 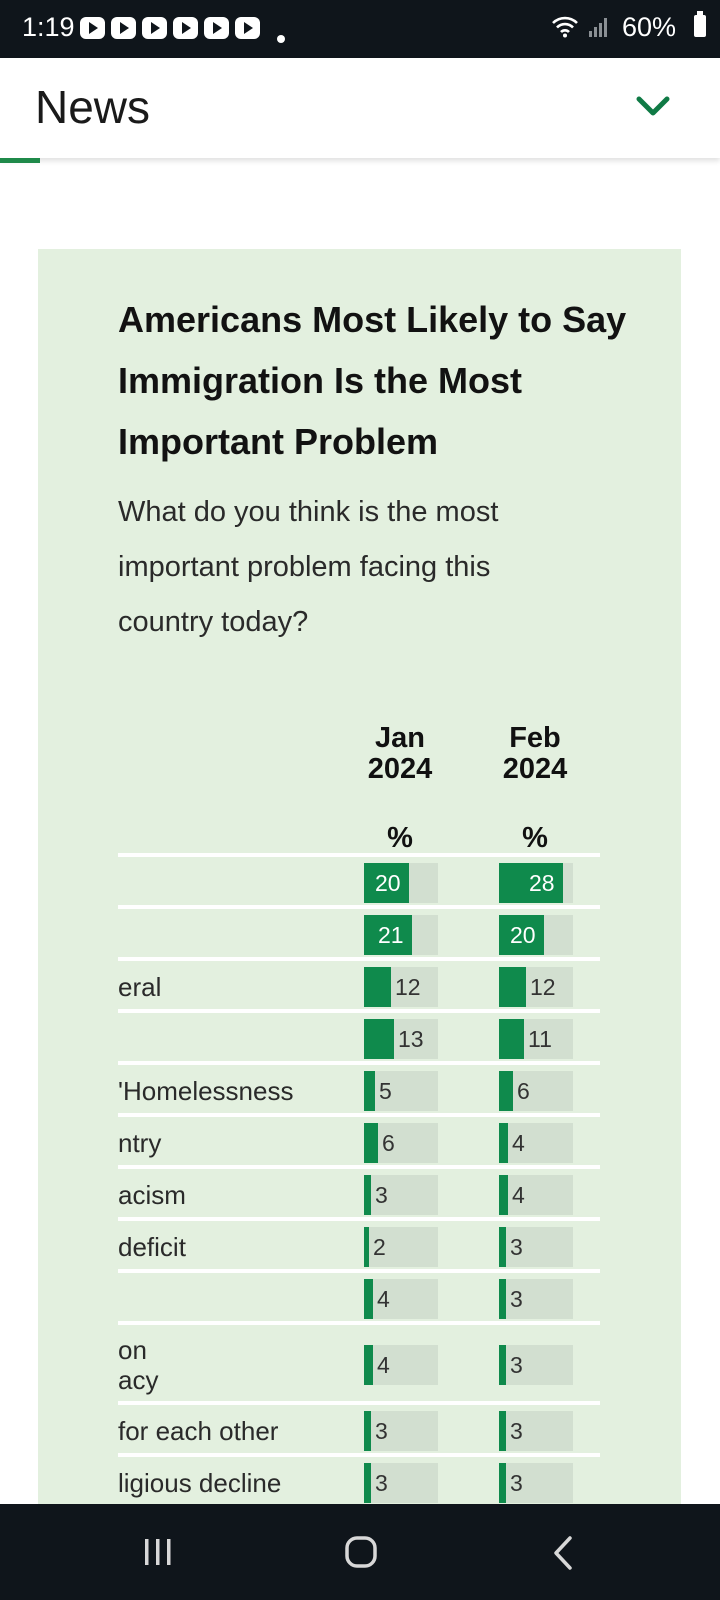 I want to click on bar-value-jan: 2, so click(x=379, y=1247).